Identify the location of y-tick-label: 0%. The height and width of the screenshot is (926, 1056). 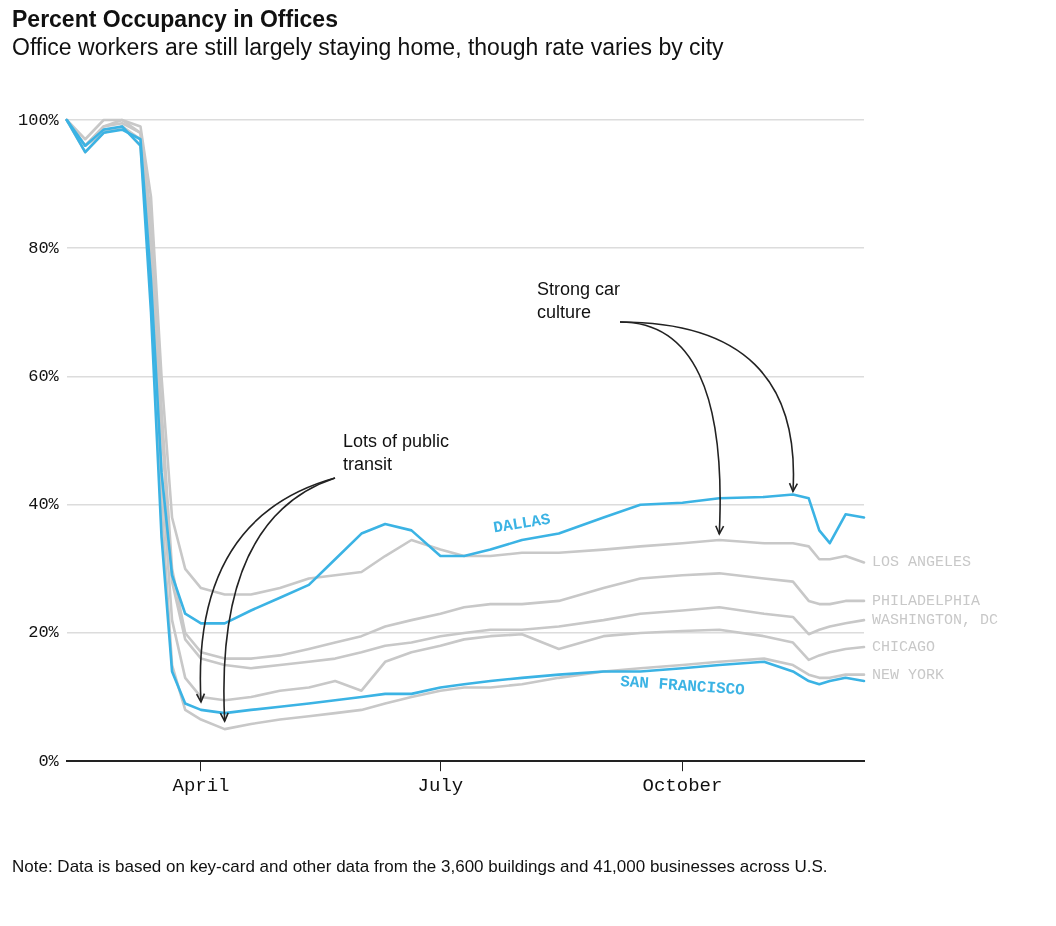
(49, 761).